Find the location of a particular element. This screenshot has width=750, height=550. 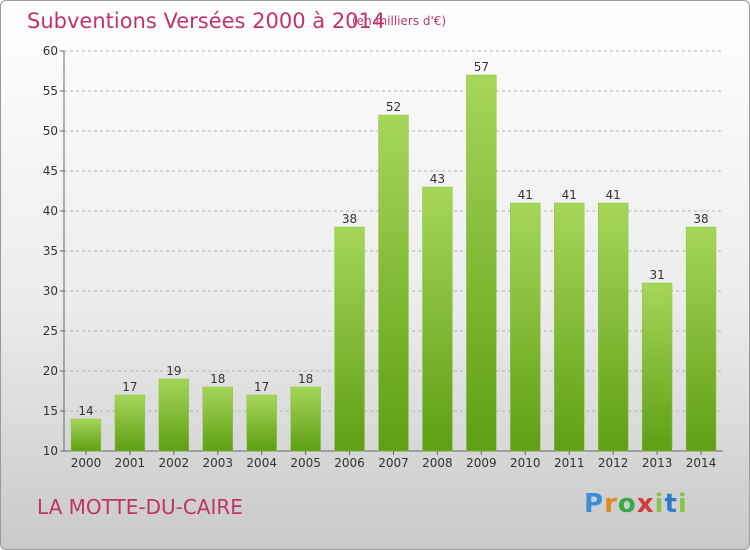

x-tick-label: 2002 is located at coordinates (174, 463).